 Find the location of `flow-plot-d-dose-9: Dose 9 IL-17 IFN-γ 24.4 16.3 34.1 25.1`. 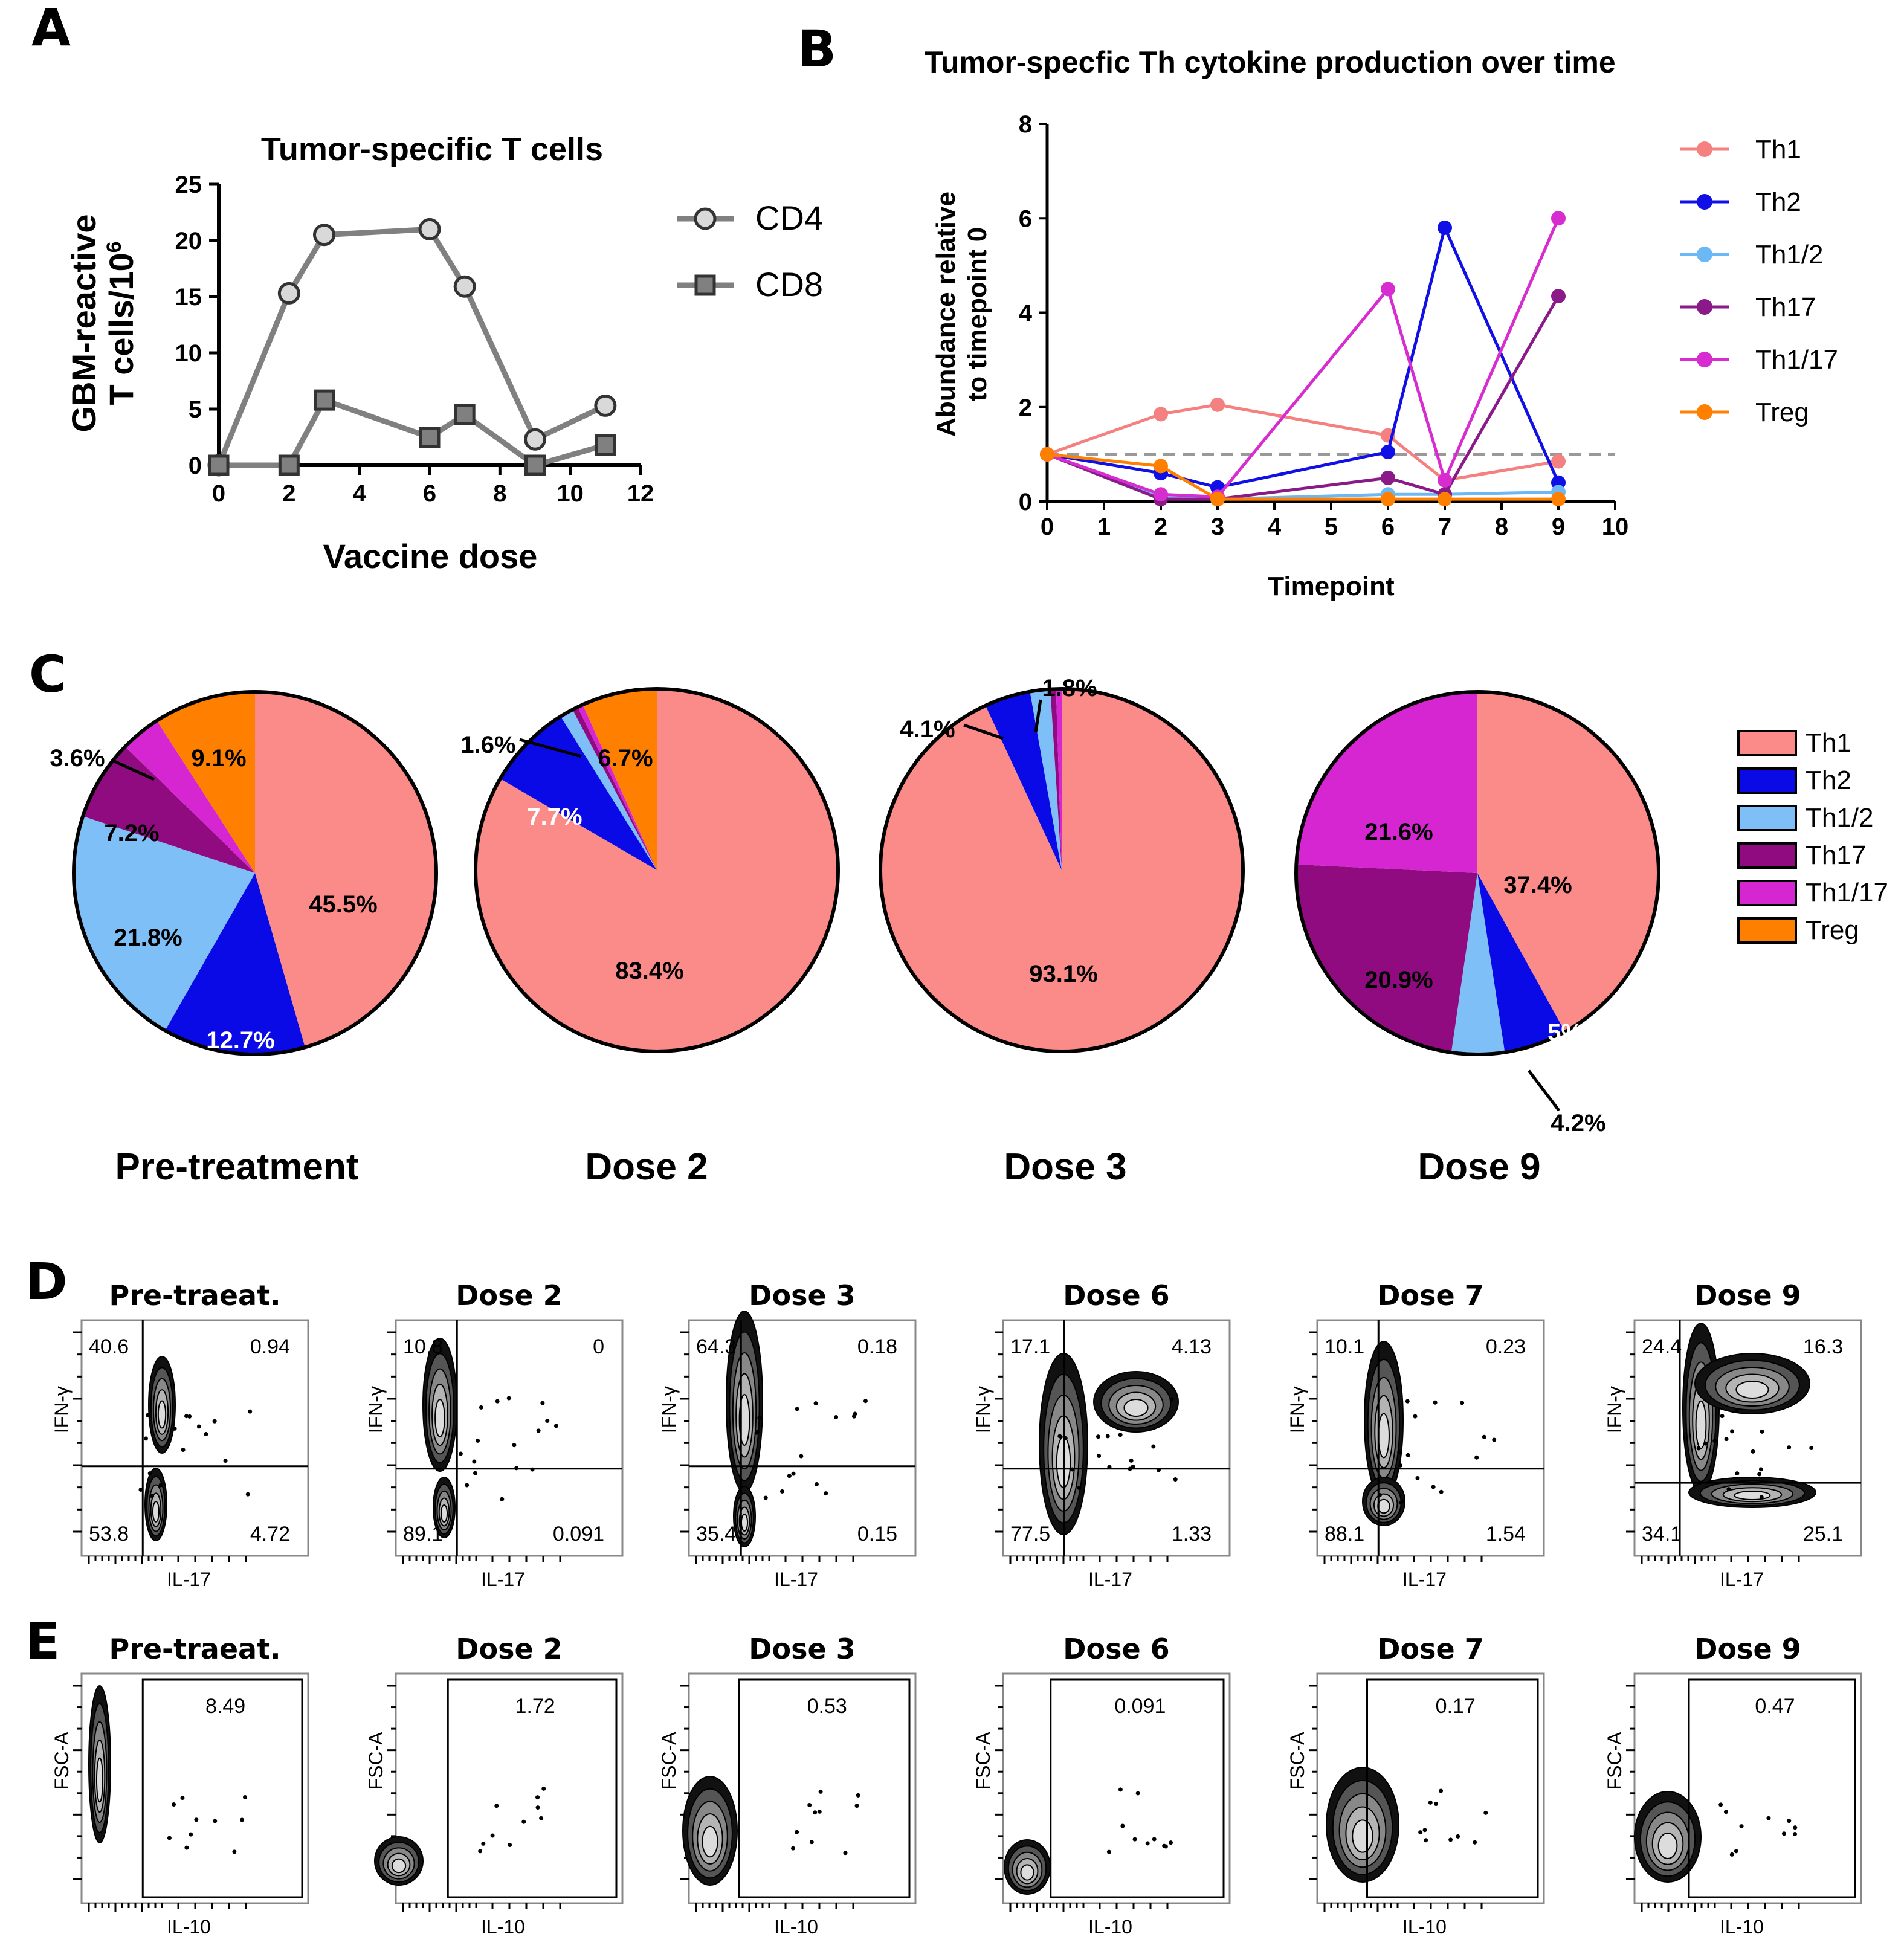

flow-plot-d-dose-9: Dose 9 IL-17 IFN-γ 24.4 16.3 34.1 25.1 is located at coordinates (1733, 1434).